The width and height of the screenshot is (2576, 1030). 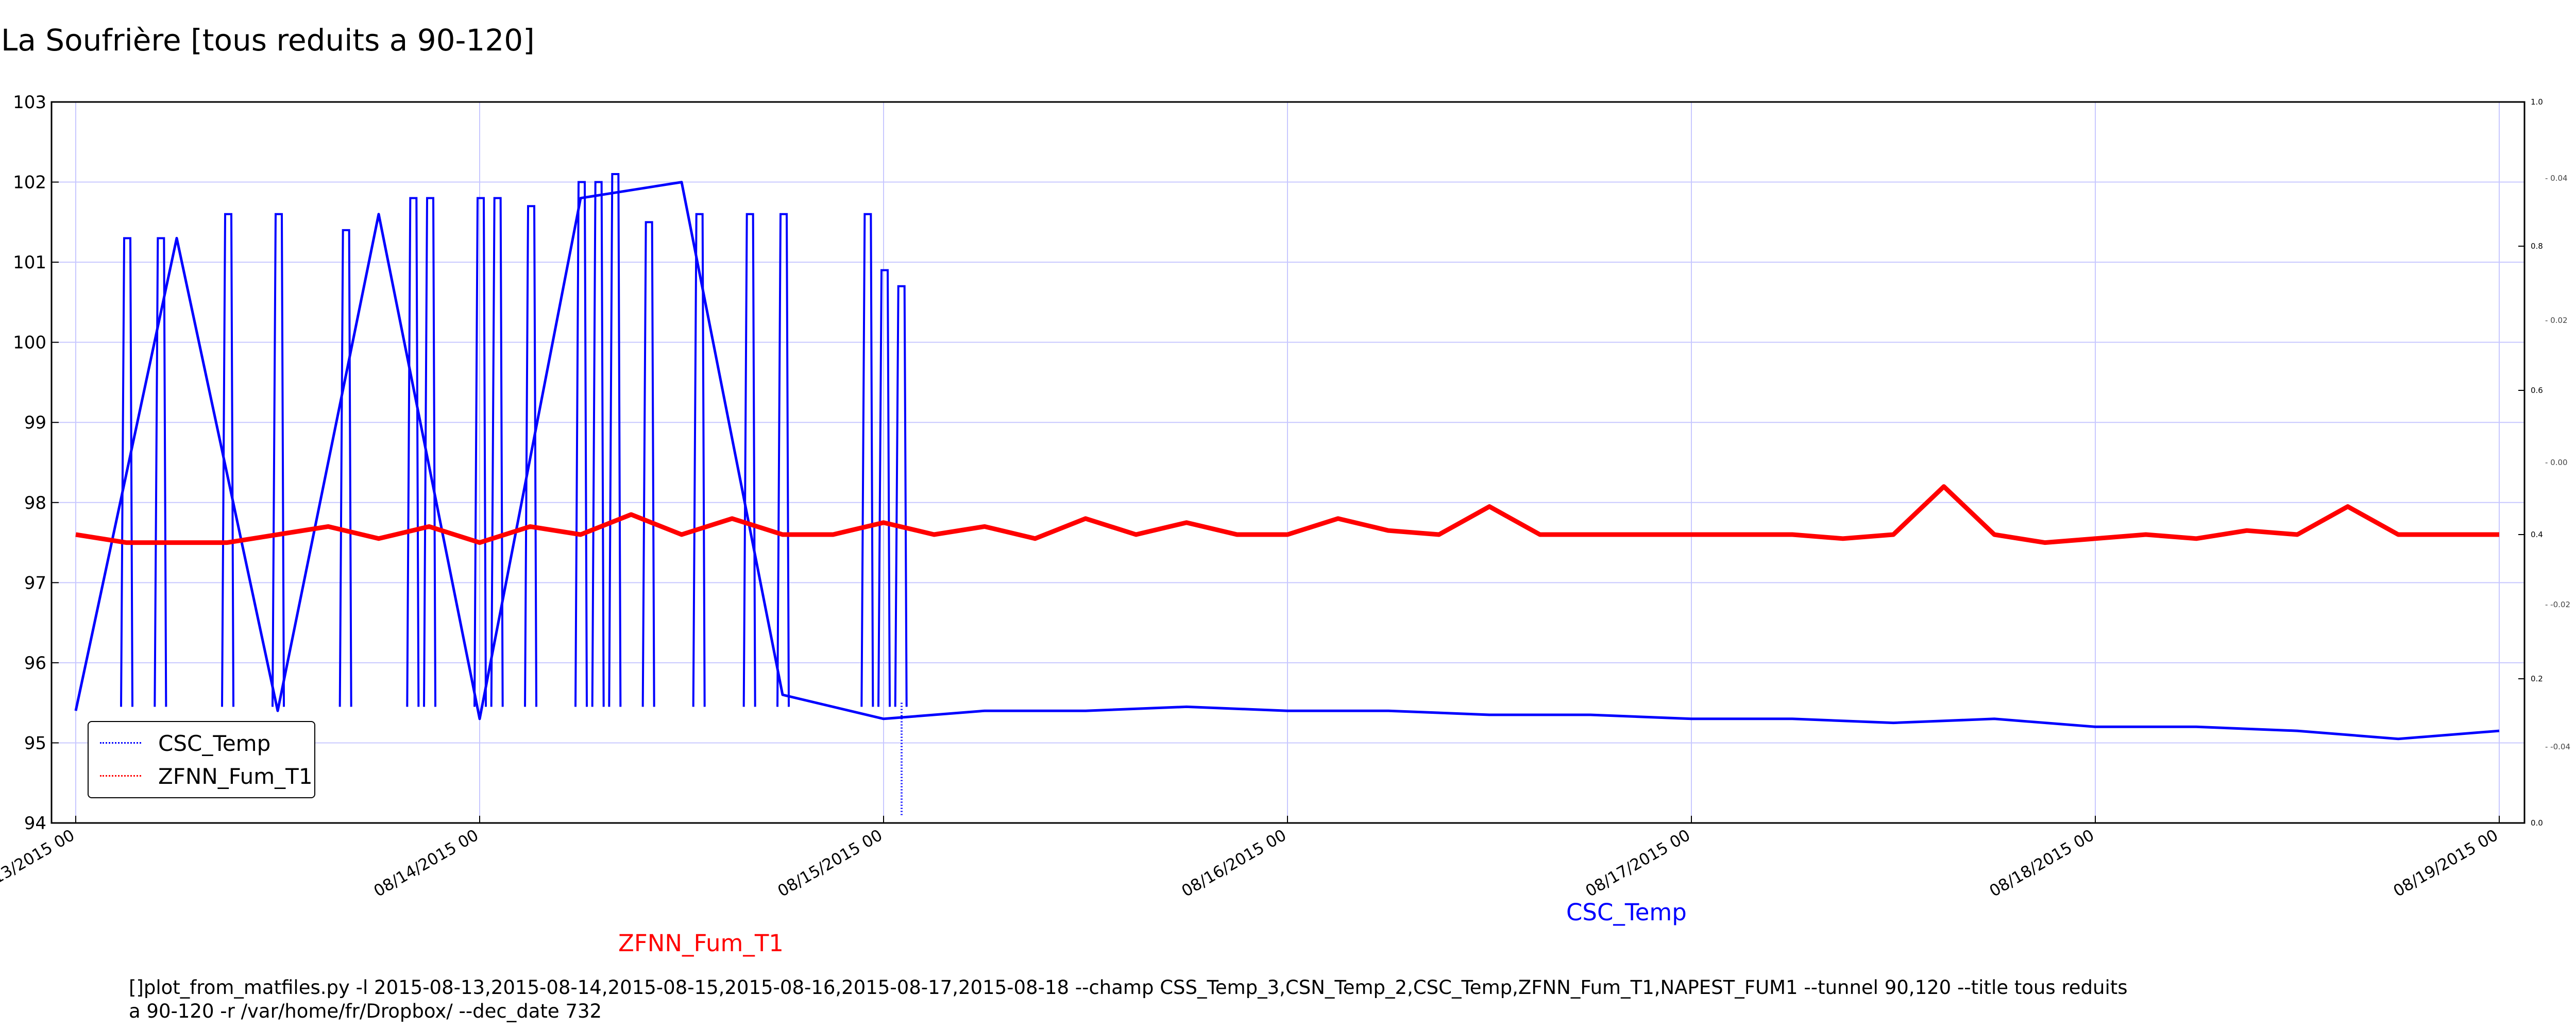 What do you see at coordinates (2537, 678) in the screenshot?
I see `y2-tick-label: 0.2` at bounding box center [2537, 678].